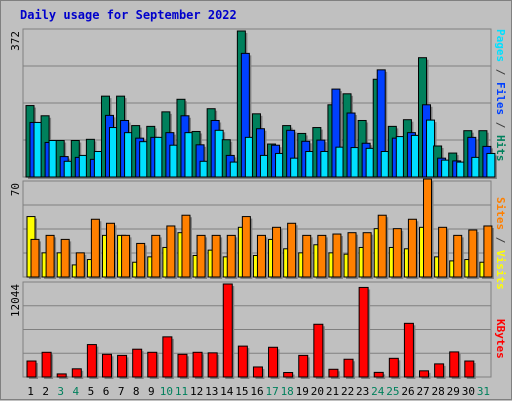  Describe the element at coordinates (347, 391) in the screenshot. I see `x-tick-label: 22` at that location.